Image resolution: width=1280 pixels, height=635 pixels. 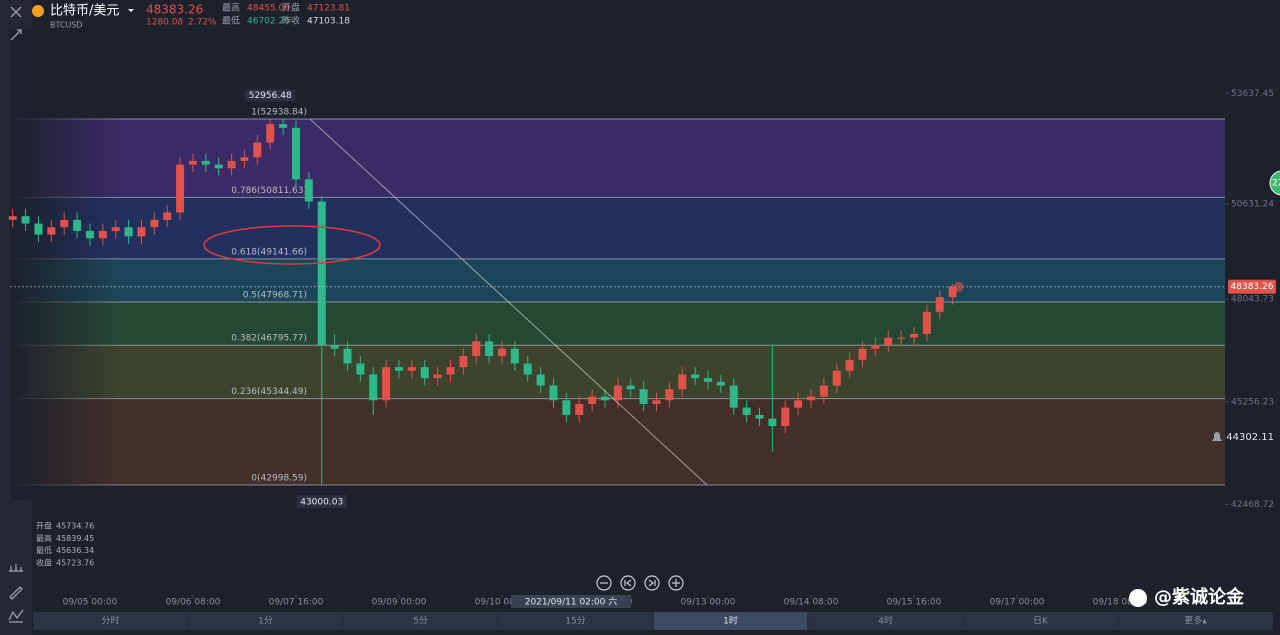 I want to click on last-price-label: 48383.26, so click(x=1252, y=287).